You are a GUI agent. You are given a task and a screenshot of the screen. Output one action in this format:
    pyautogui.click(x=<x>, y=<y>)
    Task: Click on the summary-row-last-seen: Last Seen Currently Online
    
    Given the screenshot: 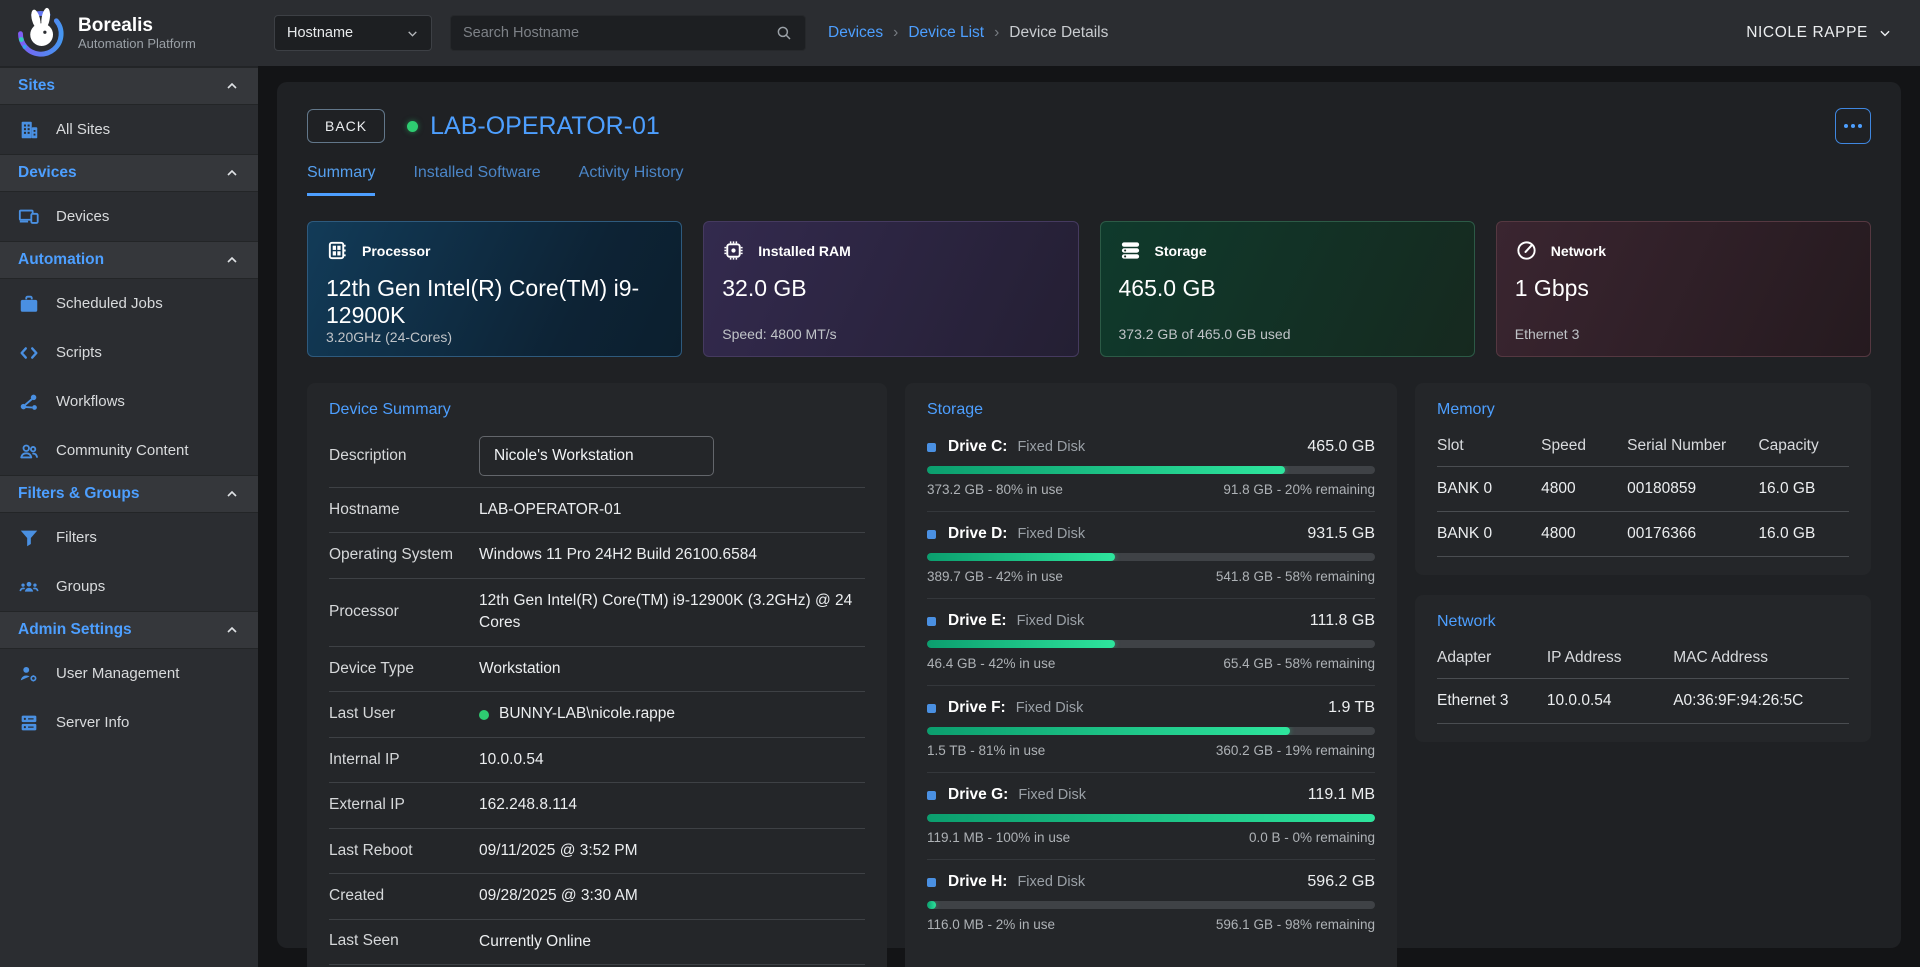 What is the action you would take?
    pyautogui.click(x=597, y=943)
    